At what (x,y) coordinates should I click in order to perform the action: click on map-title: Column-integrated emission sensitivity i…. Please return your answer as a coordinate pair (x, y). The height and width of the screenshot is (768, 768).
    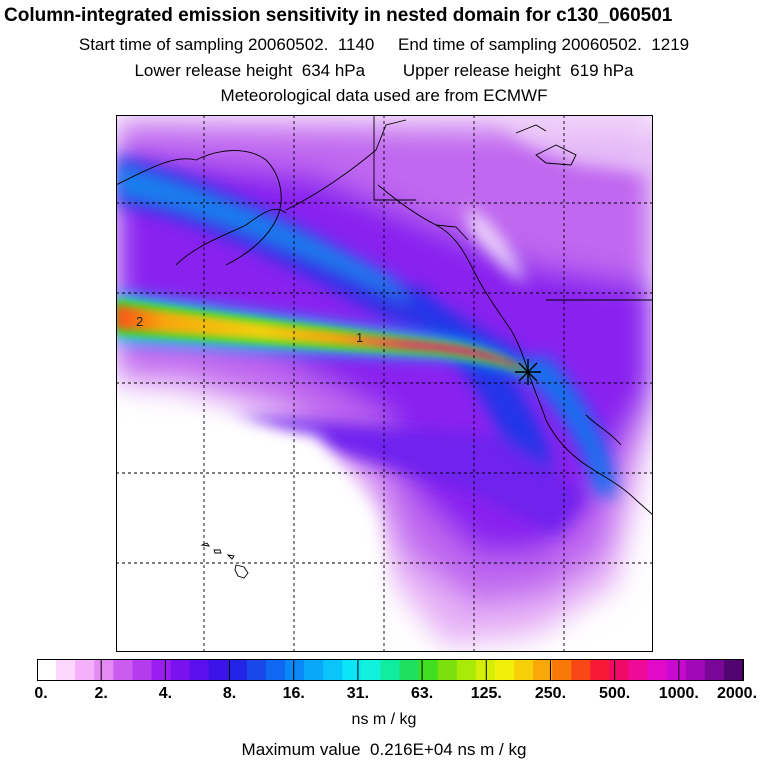
    Looking at the image, I should click on (338, 15).